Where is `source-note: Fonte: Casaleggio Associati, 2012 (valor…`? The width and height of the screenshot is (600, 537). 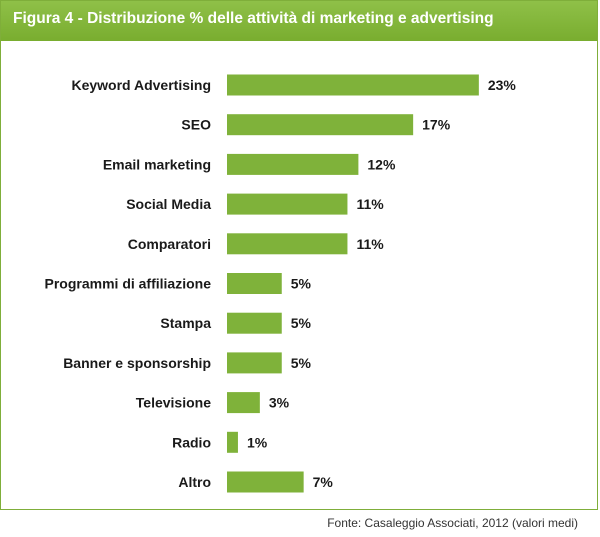 source-note: Fonte: Casaleggio Associati, 2012 (valor… is located at coordinates (452, 523).